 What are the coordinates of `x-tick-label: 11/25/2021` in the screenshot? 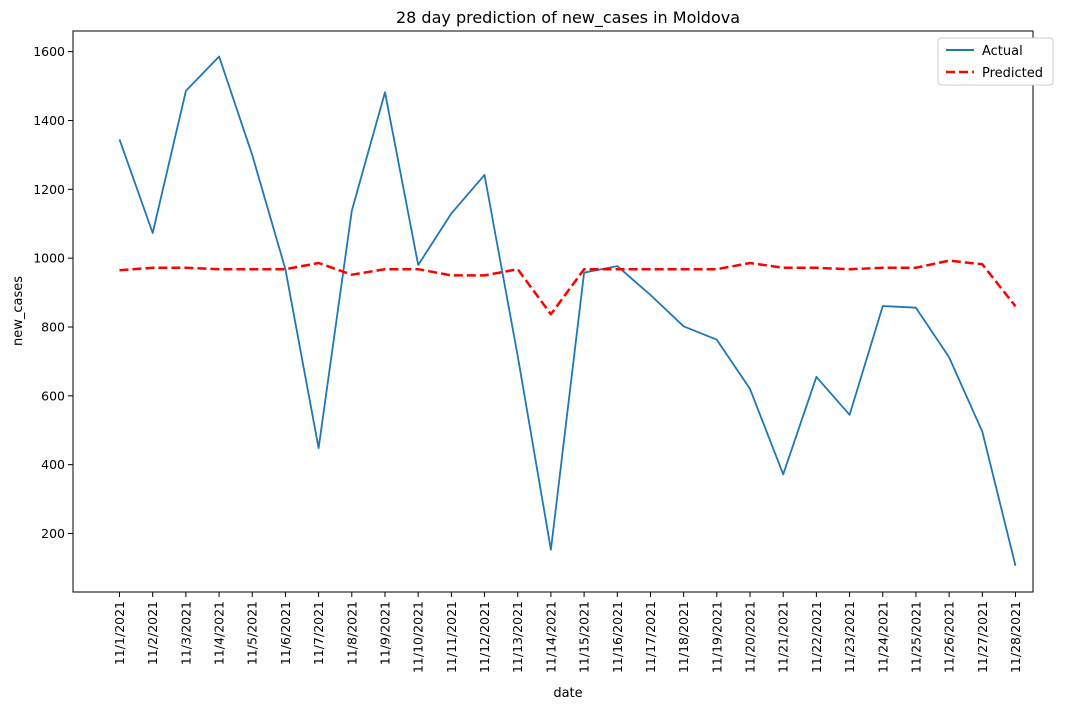 It's located at (915, 637).